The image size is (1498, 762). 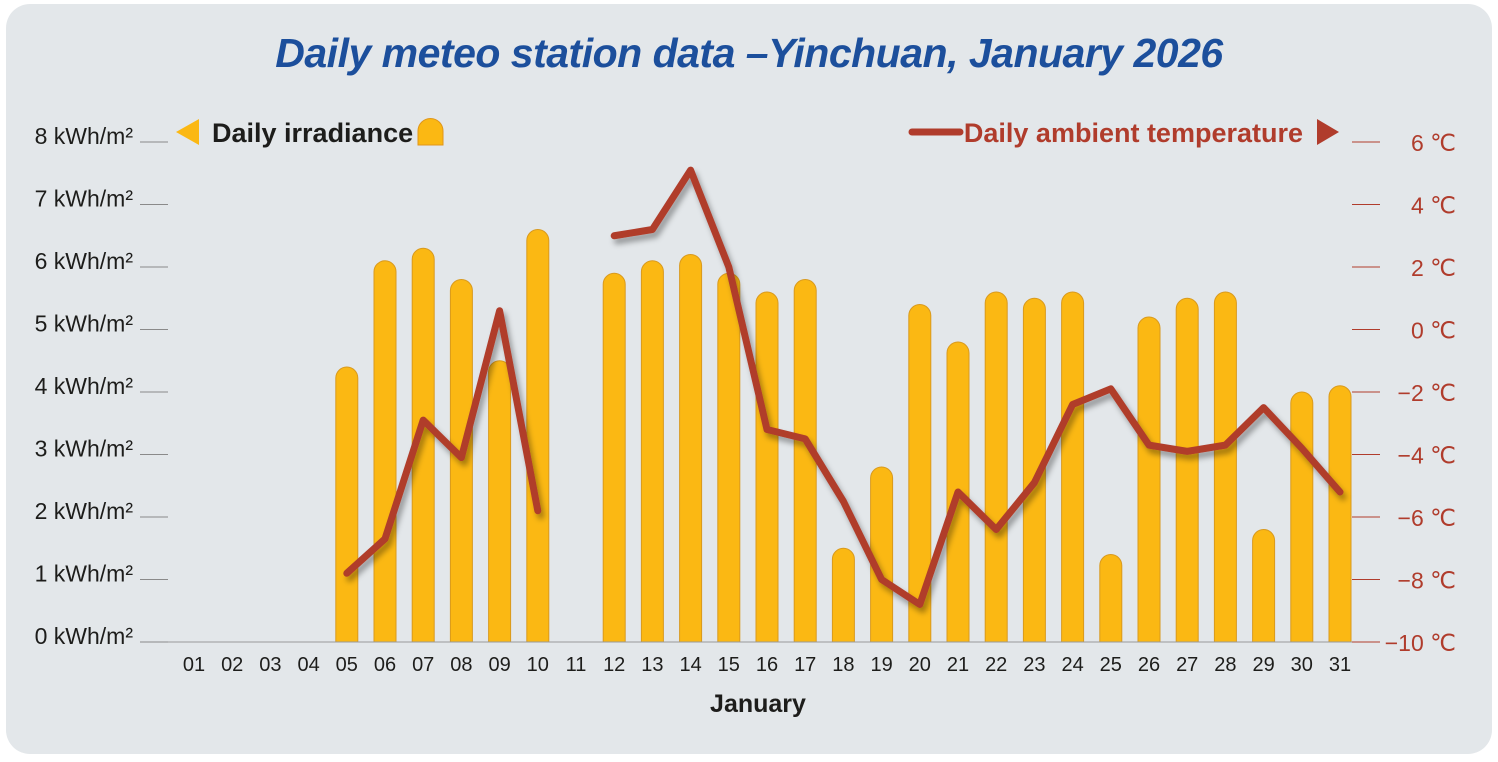 What do you see at coordinates (1433, 143) in the screenshot?
I see `right-tick-label: 6 ℃` at bounding box center [1433, 143].